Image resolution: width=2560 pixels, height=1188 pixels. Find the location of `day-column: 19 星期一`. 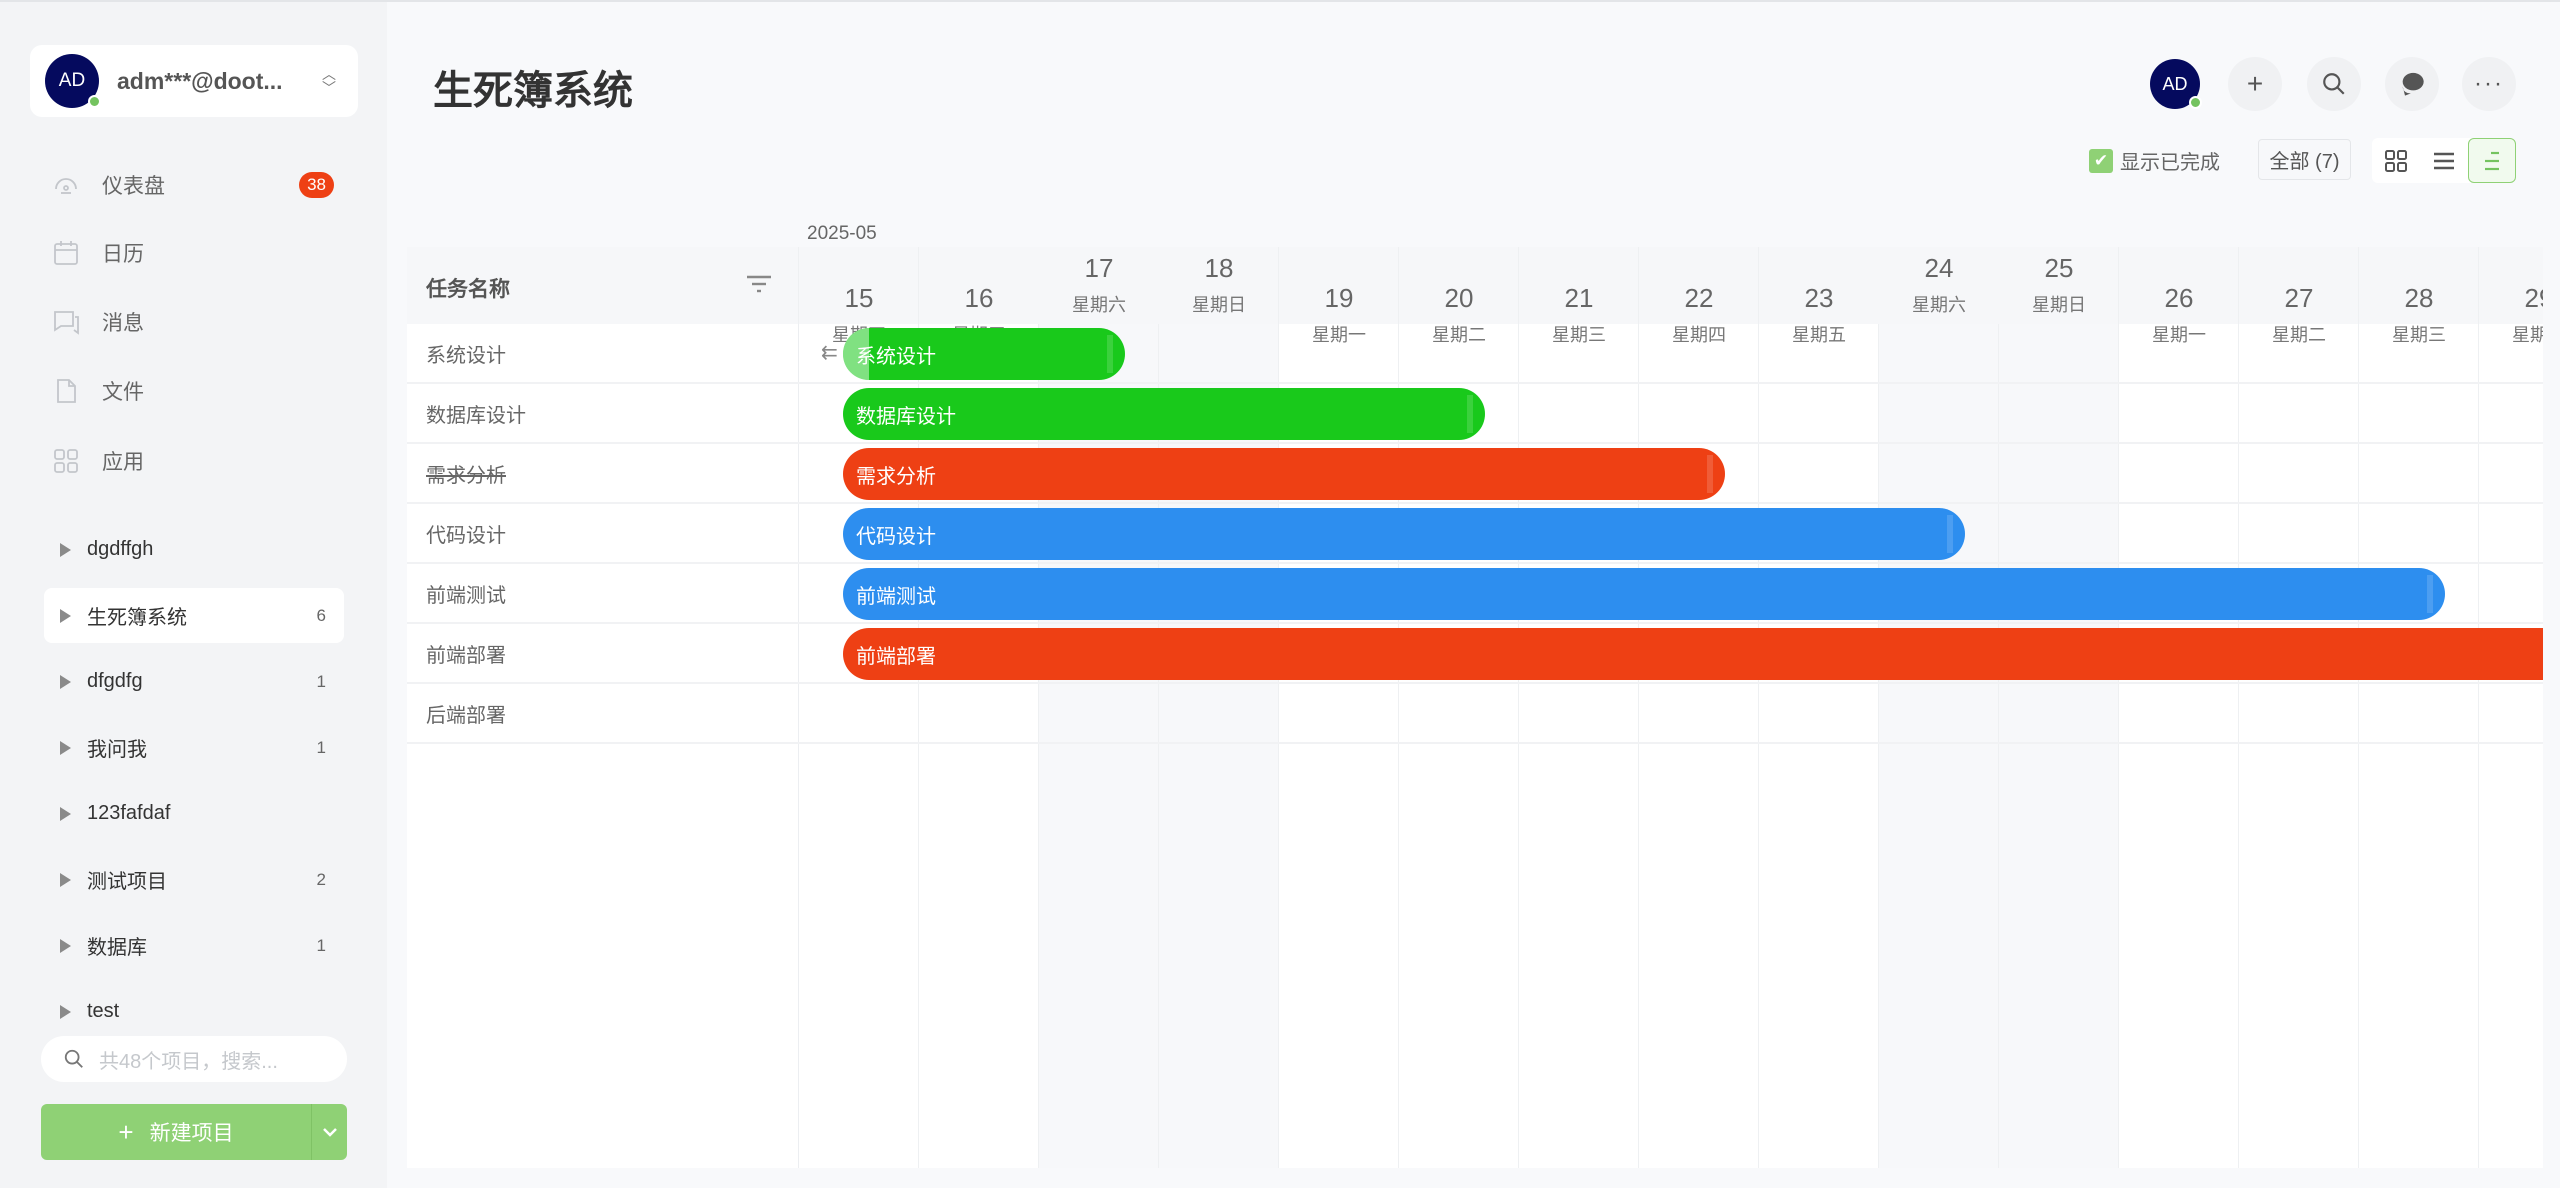

day-column: 19 星期一 is located at coordinates (1338, 707).